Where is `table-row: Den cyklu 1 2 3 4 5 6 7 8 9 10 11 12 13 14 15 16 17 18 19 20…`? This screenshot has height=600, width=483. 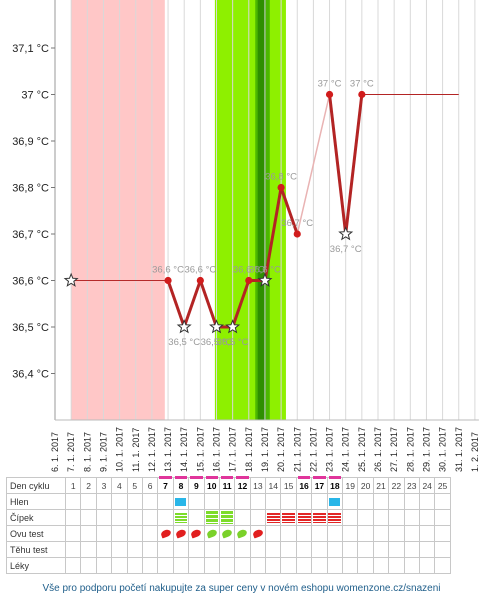 table-row: Den cyklu 1 2 3 4 5 6 7 8 9 10 11 12 13 14 15 16 17 18 19 20… is located at coordinates (228, 485).